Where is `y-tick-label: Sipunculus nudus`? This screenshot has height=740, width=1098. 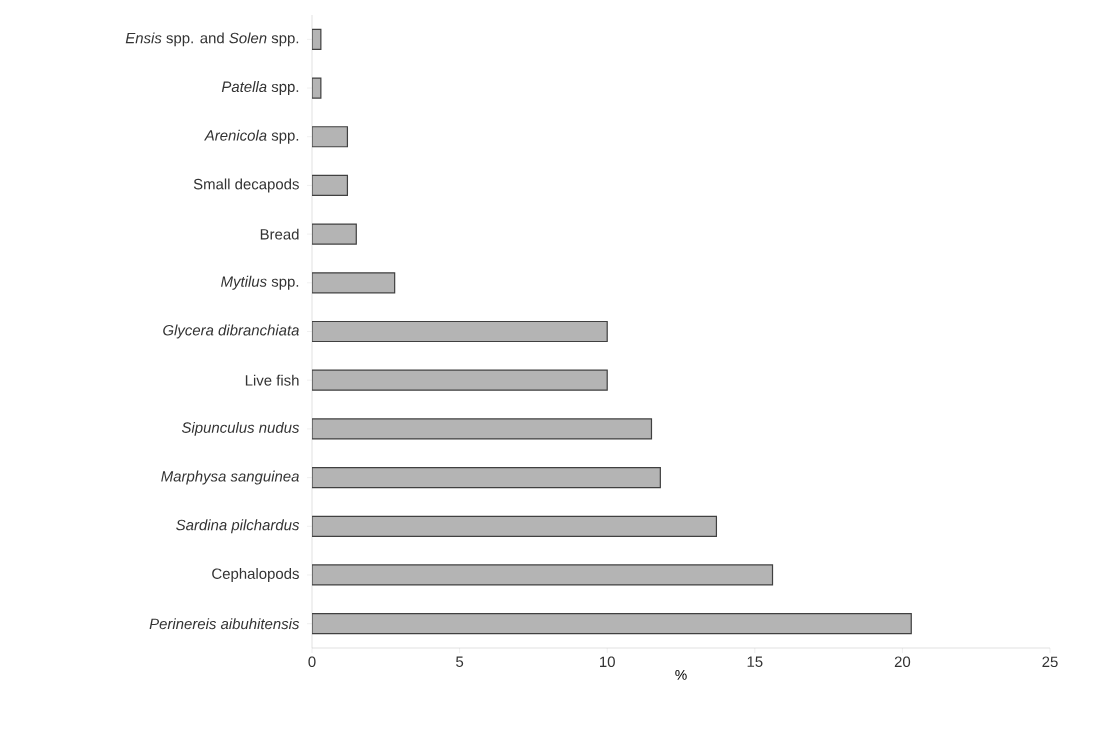 y-tick-label: Sipunculus nudus is located at coordinates (240, 428).